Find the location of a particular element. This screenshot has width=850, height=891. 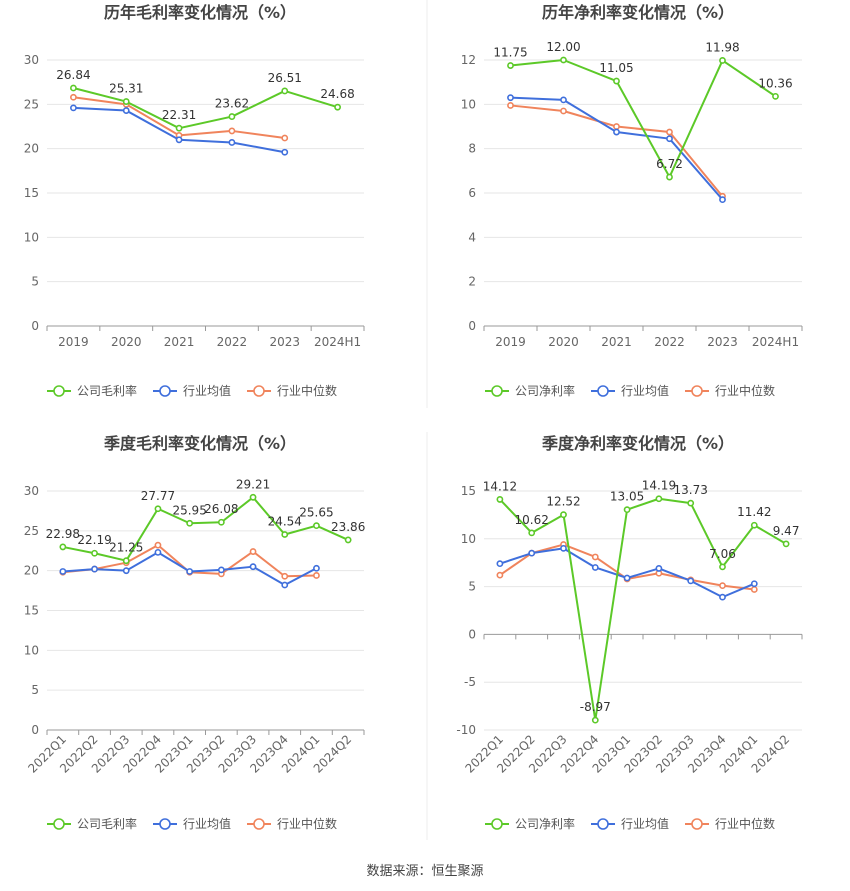

data-label: 10.36 is located at coordinates (775, 83).